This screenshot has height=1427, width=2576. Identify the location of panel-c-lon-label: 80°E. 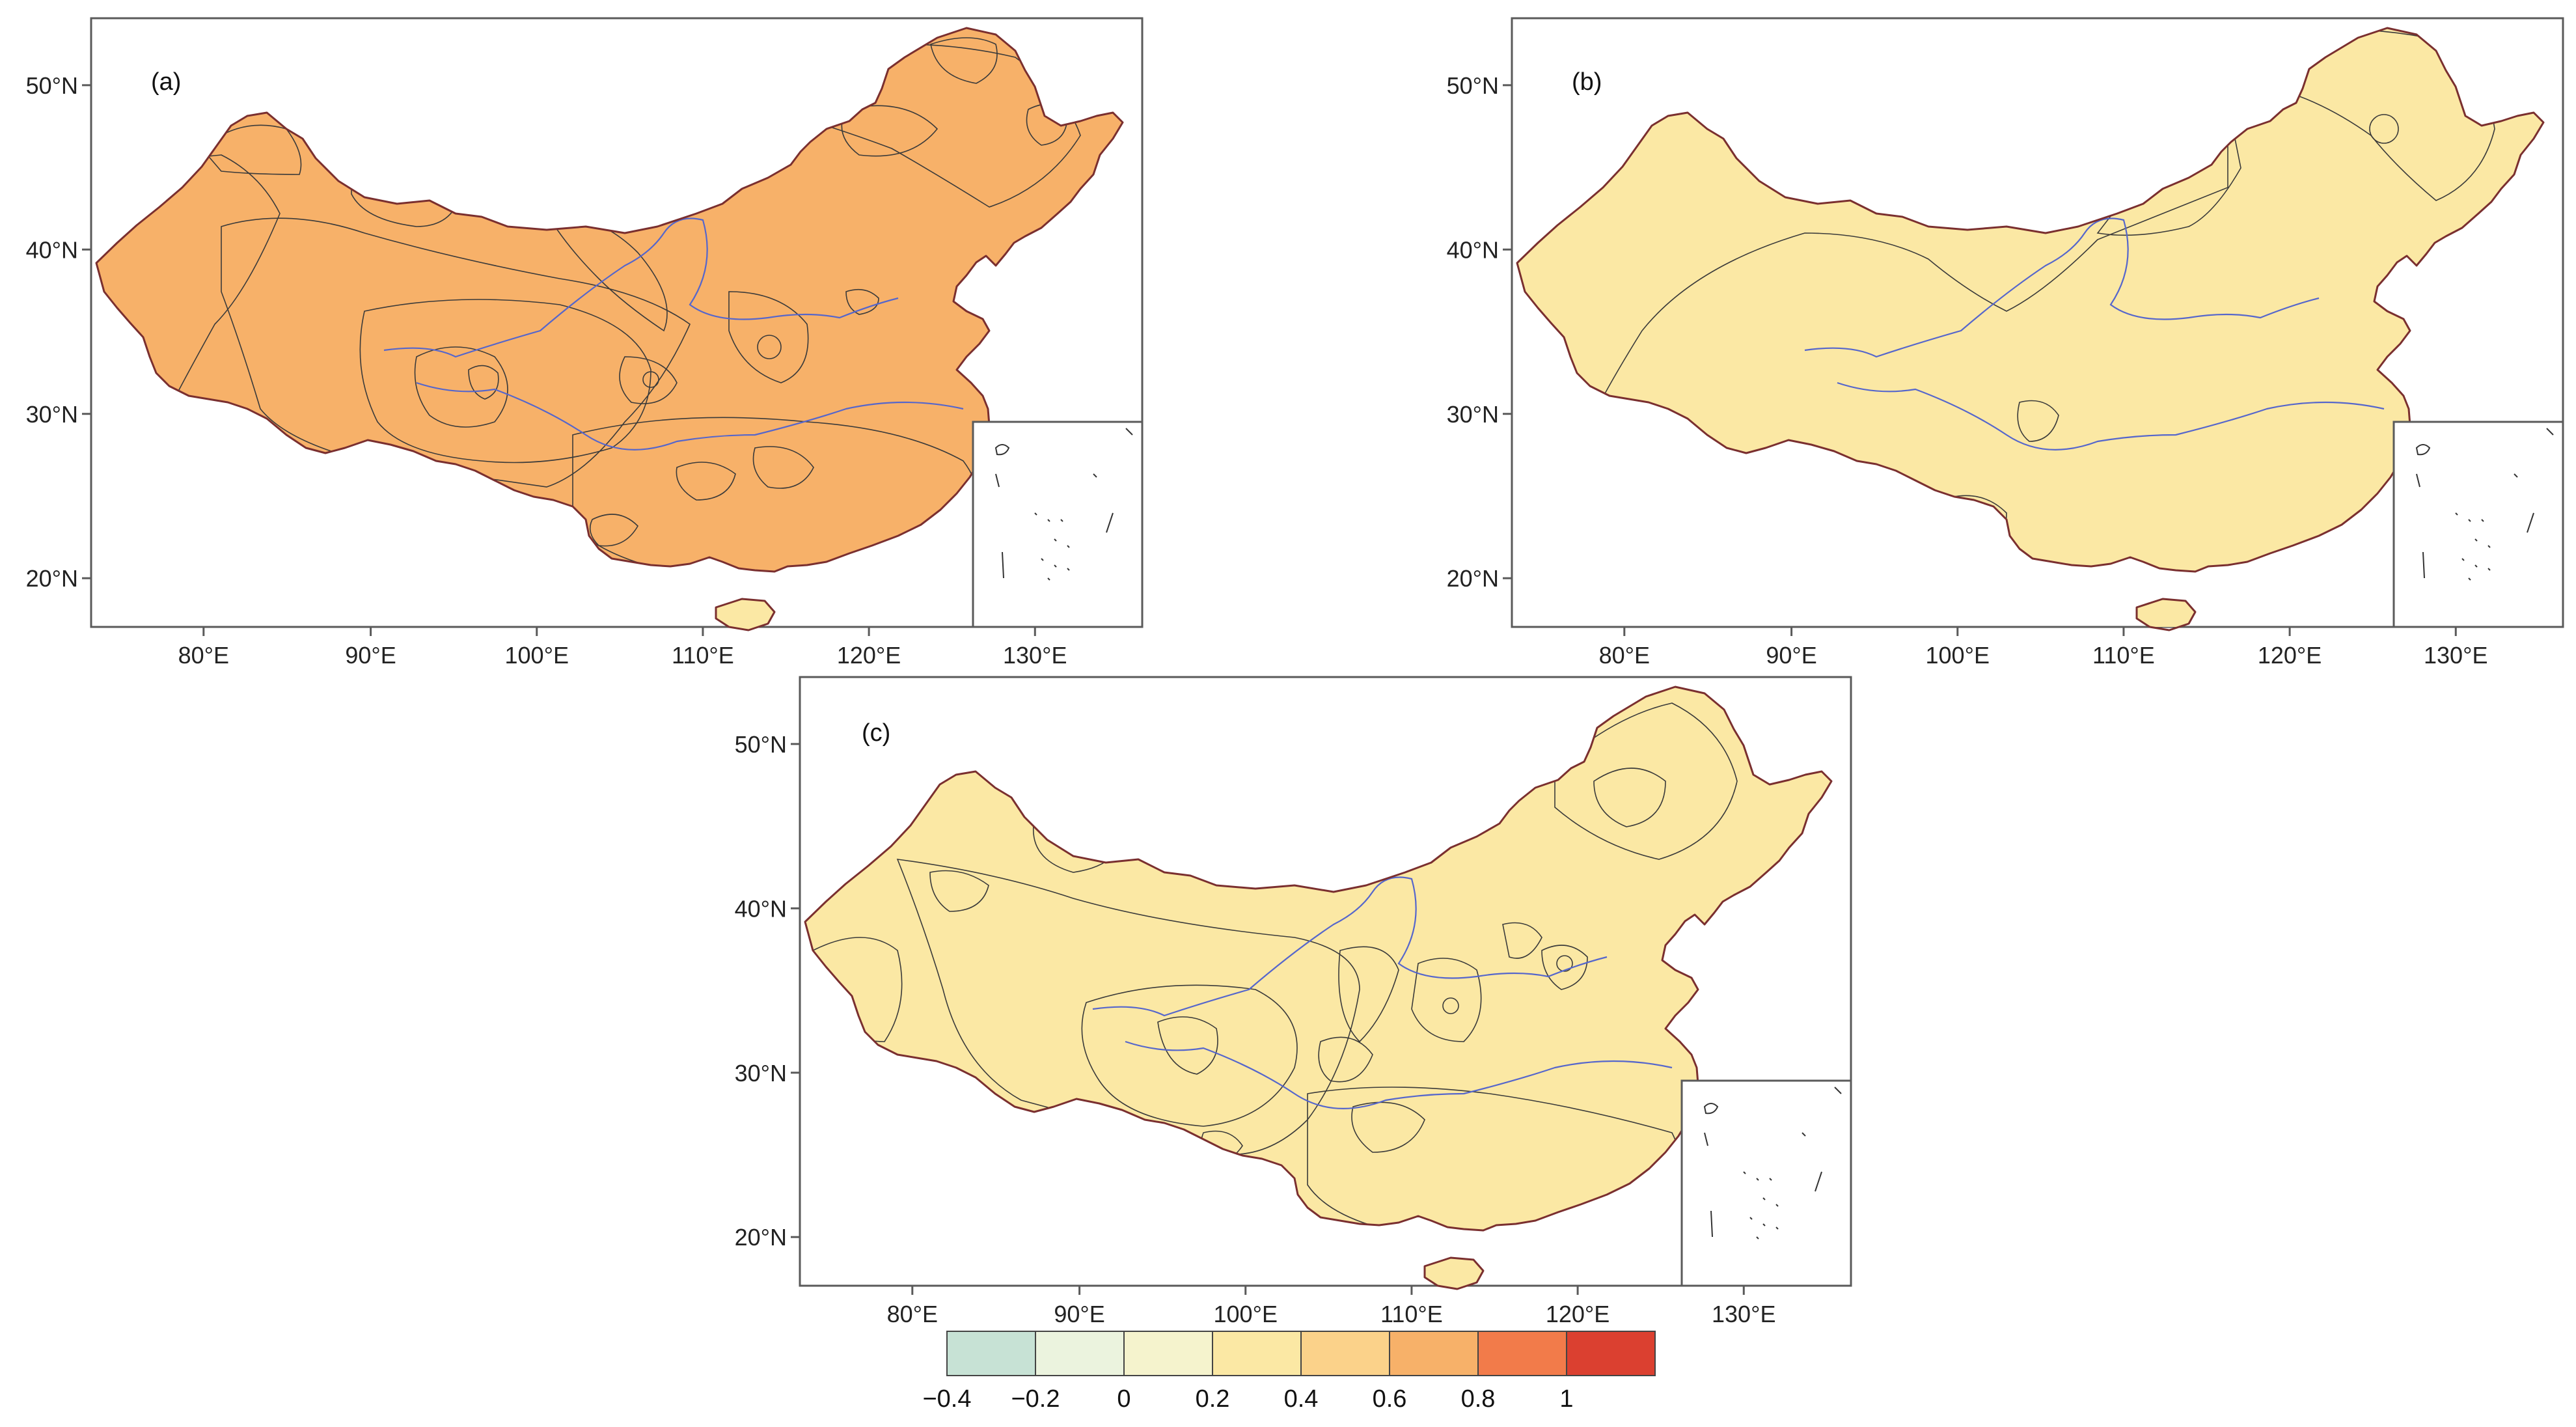
(913, 1314).